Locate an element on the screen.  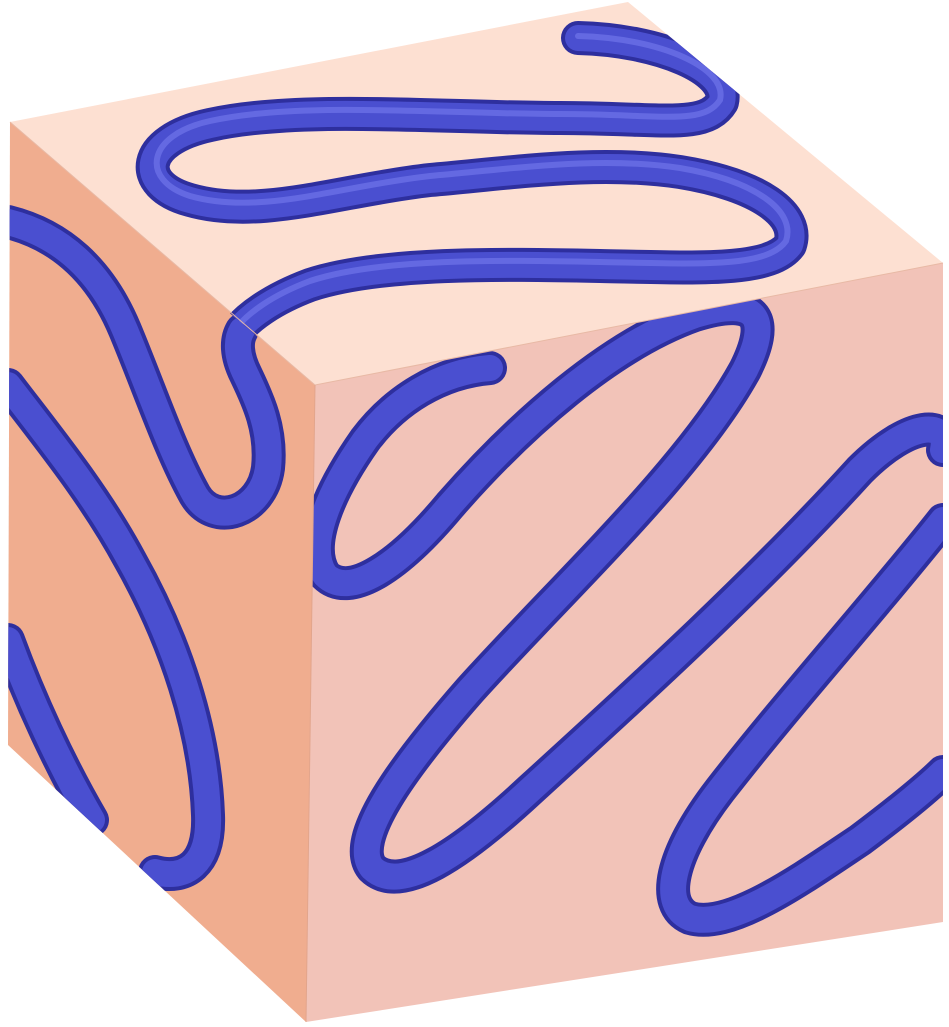
tube-left-b is located at coordinates (115, 629).